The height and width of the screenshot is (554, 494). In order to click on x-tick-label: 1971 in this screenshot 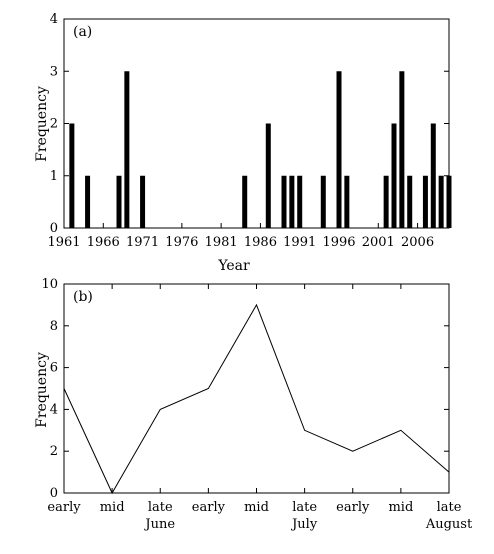, I will do `click(142, 242)`.